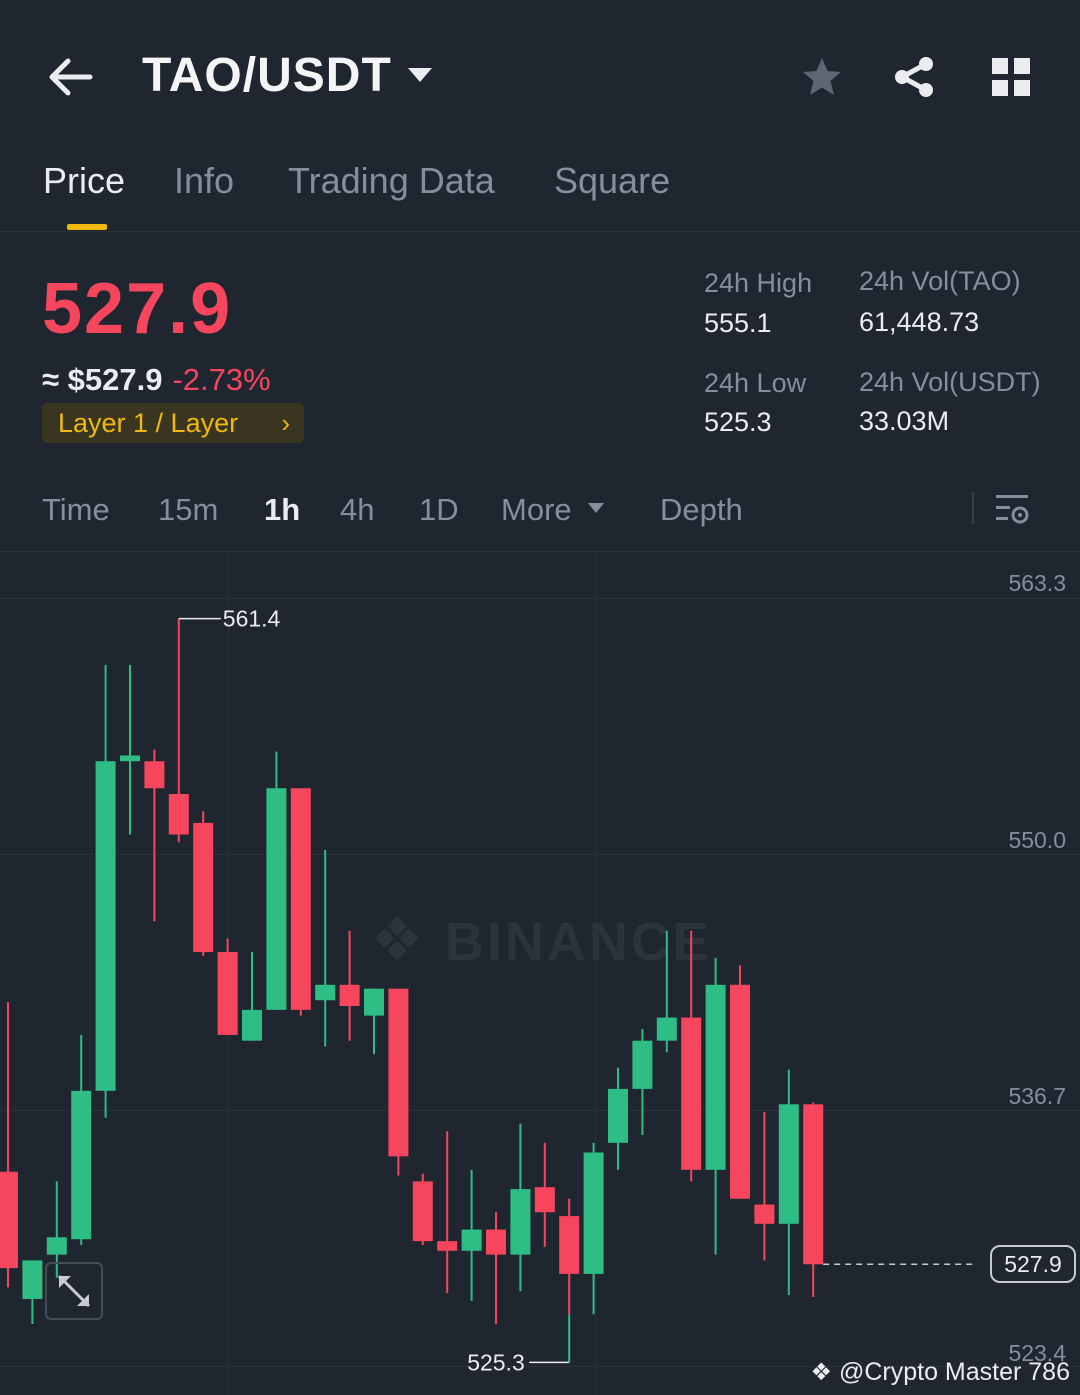 This screenshot has width=1080, height=1395. I want to click on binance-watermark: ❖ BINANCE, so click(541, 939).